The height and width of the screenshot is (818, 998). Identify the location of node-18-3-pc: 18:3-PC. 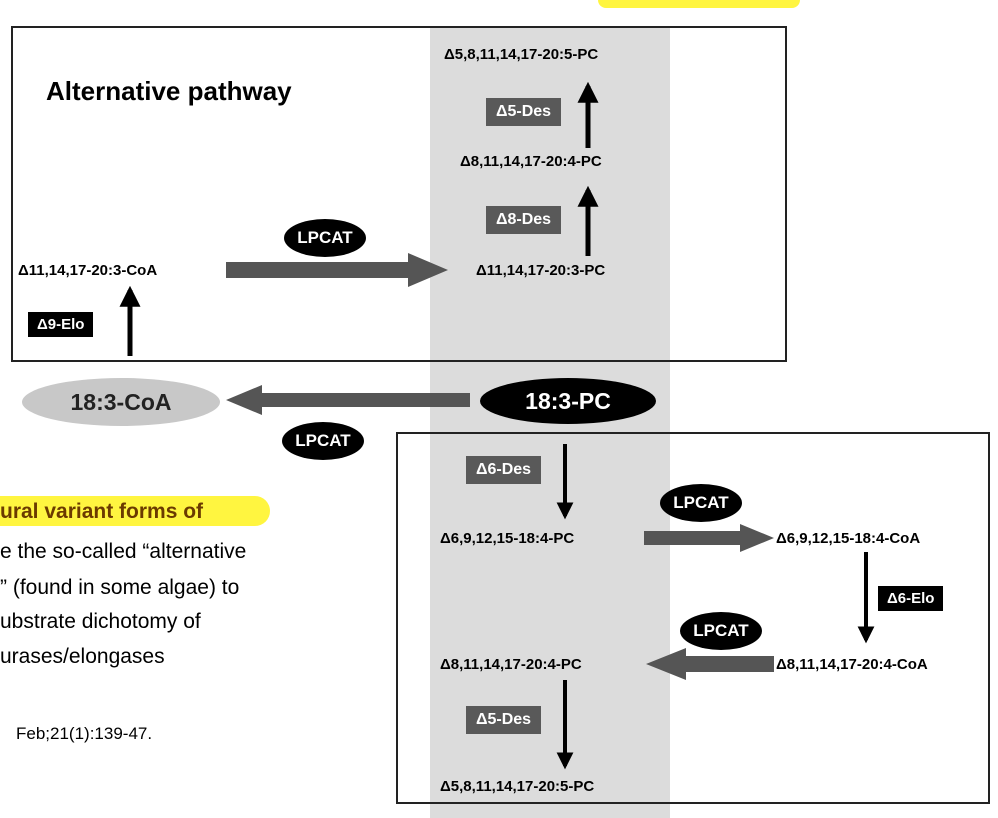
(568, 401).